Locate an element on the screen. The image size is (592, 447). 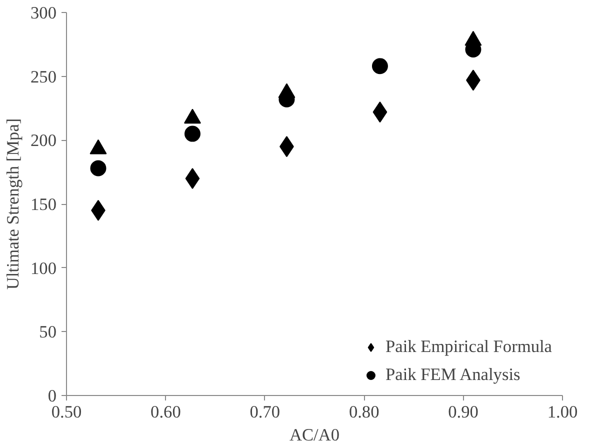
y-tick-label: 0 is located at coordinates (52, 396).